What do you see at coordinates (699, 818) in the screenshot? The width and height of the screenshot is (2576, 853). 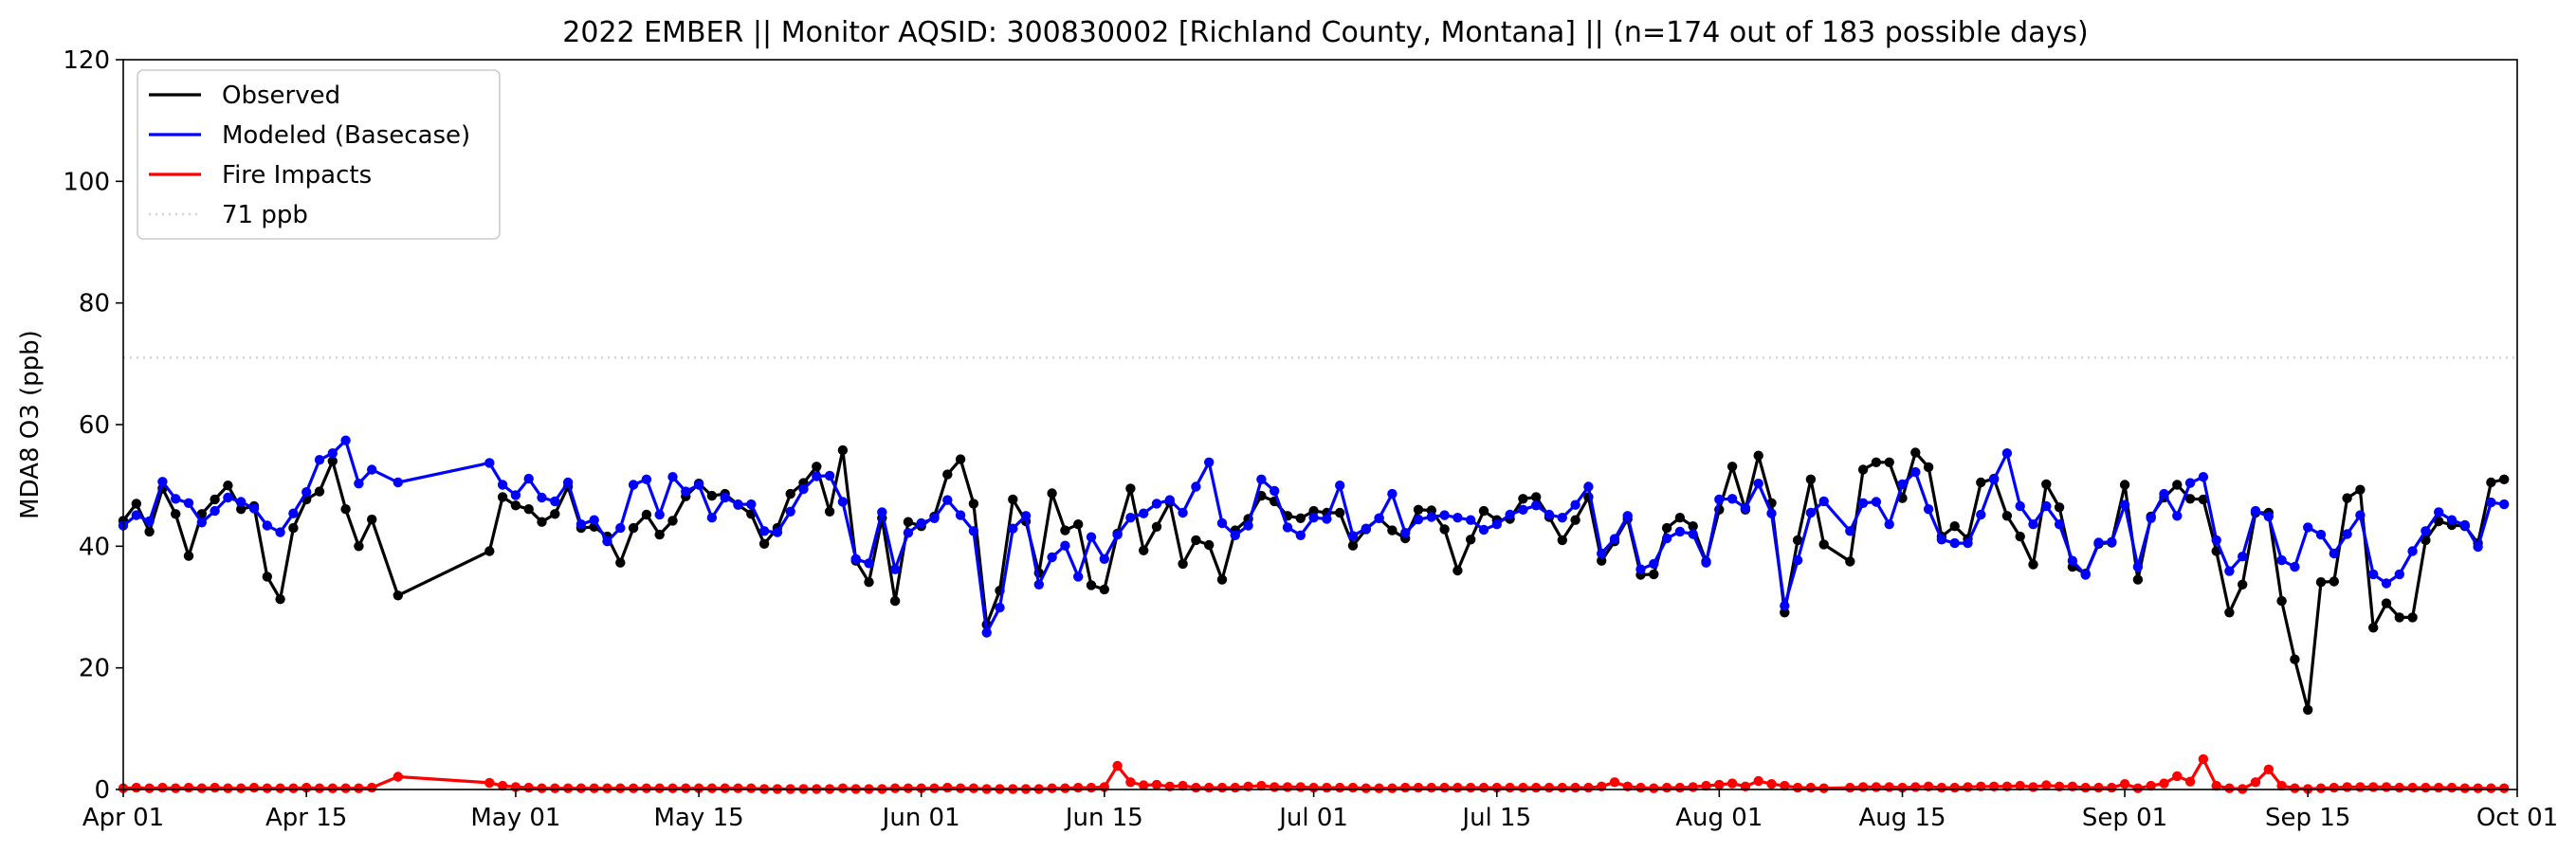 I see `x-tick-label: May 15` at bounding box center [699, 818].